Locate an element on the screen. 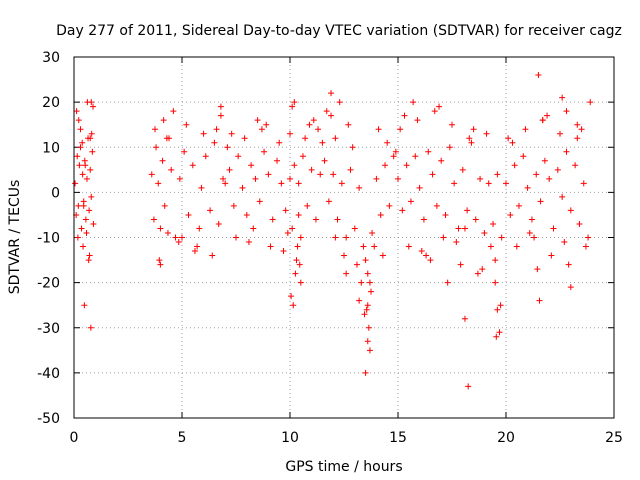  y-tick-label: -10 is located at coordinates (48, 239).